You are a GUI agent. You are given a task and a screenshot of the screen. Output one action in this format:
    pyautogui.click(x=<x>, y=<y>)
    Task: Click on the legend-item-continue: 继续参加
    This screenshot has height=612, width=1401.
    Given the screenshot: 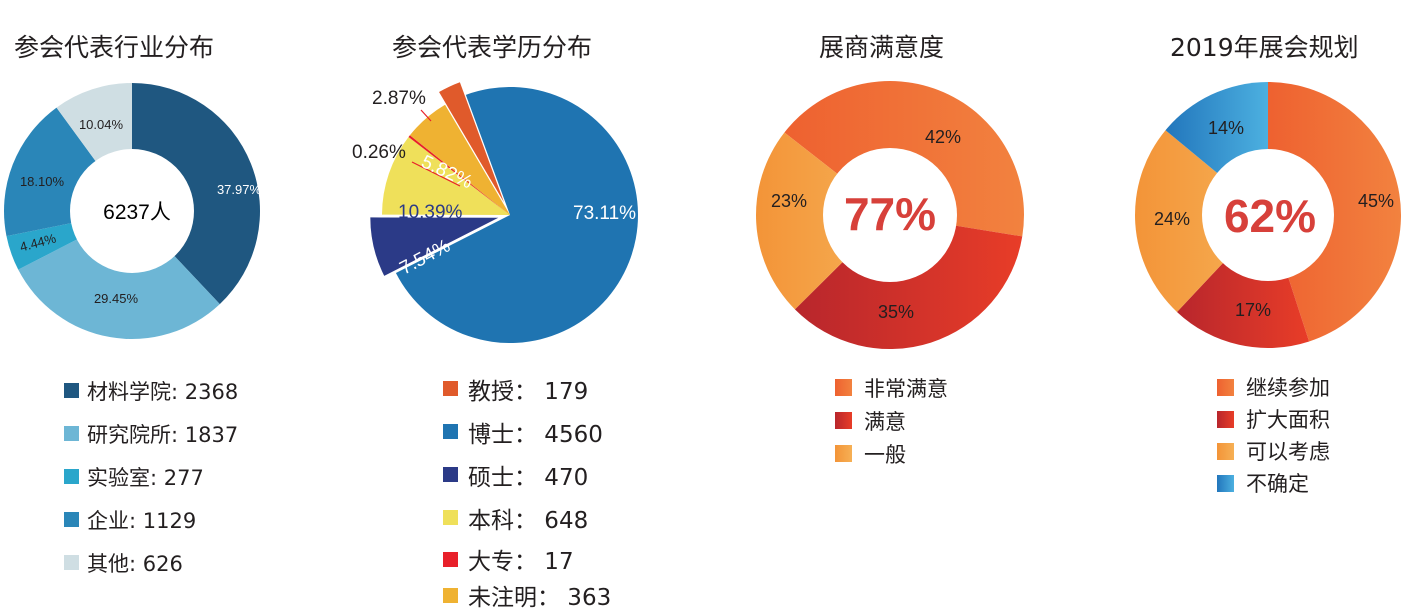 What is the action you would take?
    pyautogui.click(x=1273, y=387)
    